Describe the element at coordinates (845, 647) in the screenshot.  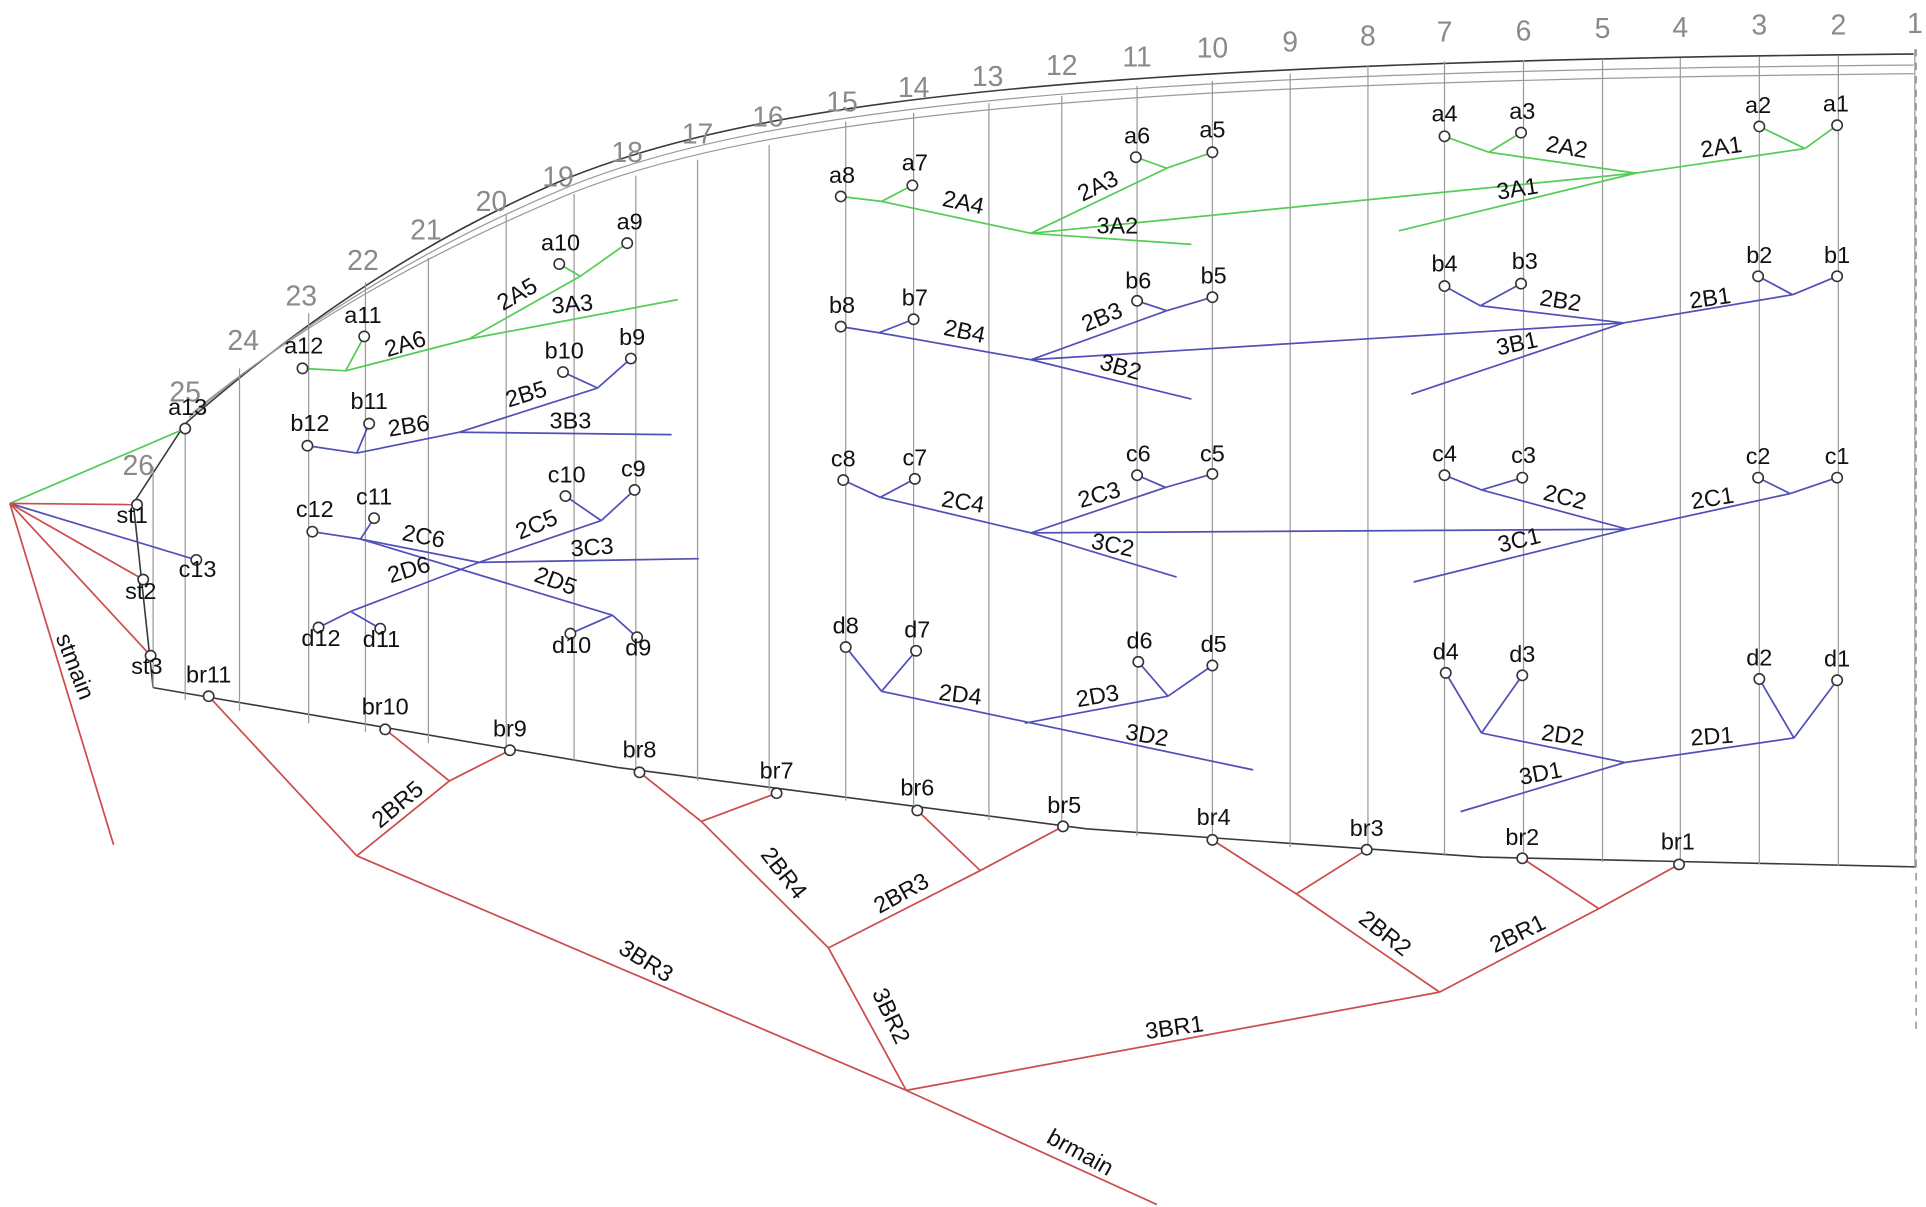
I see `node-d8` at that location.